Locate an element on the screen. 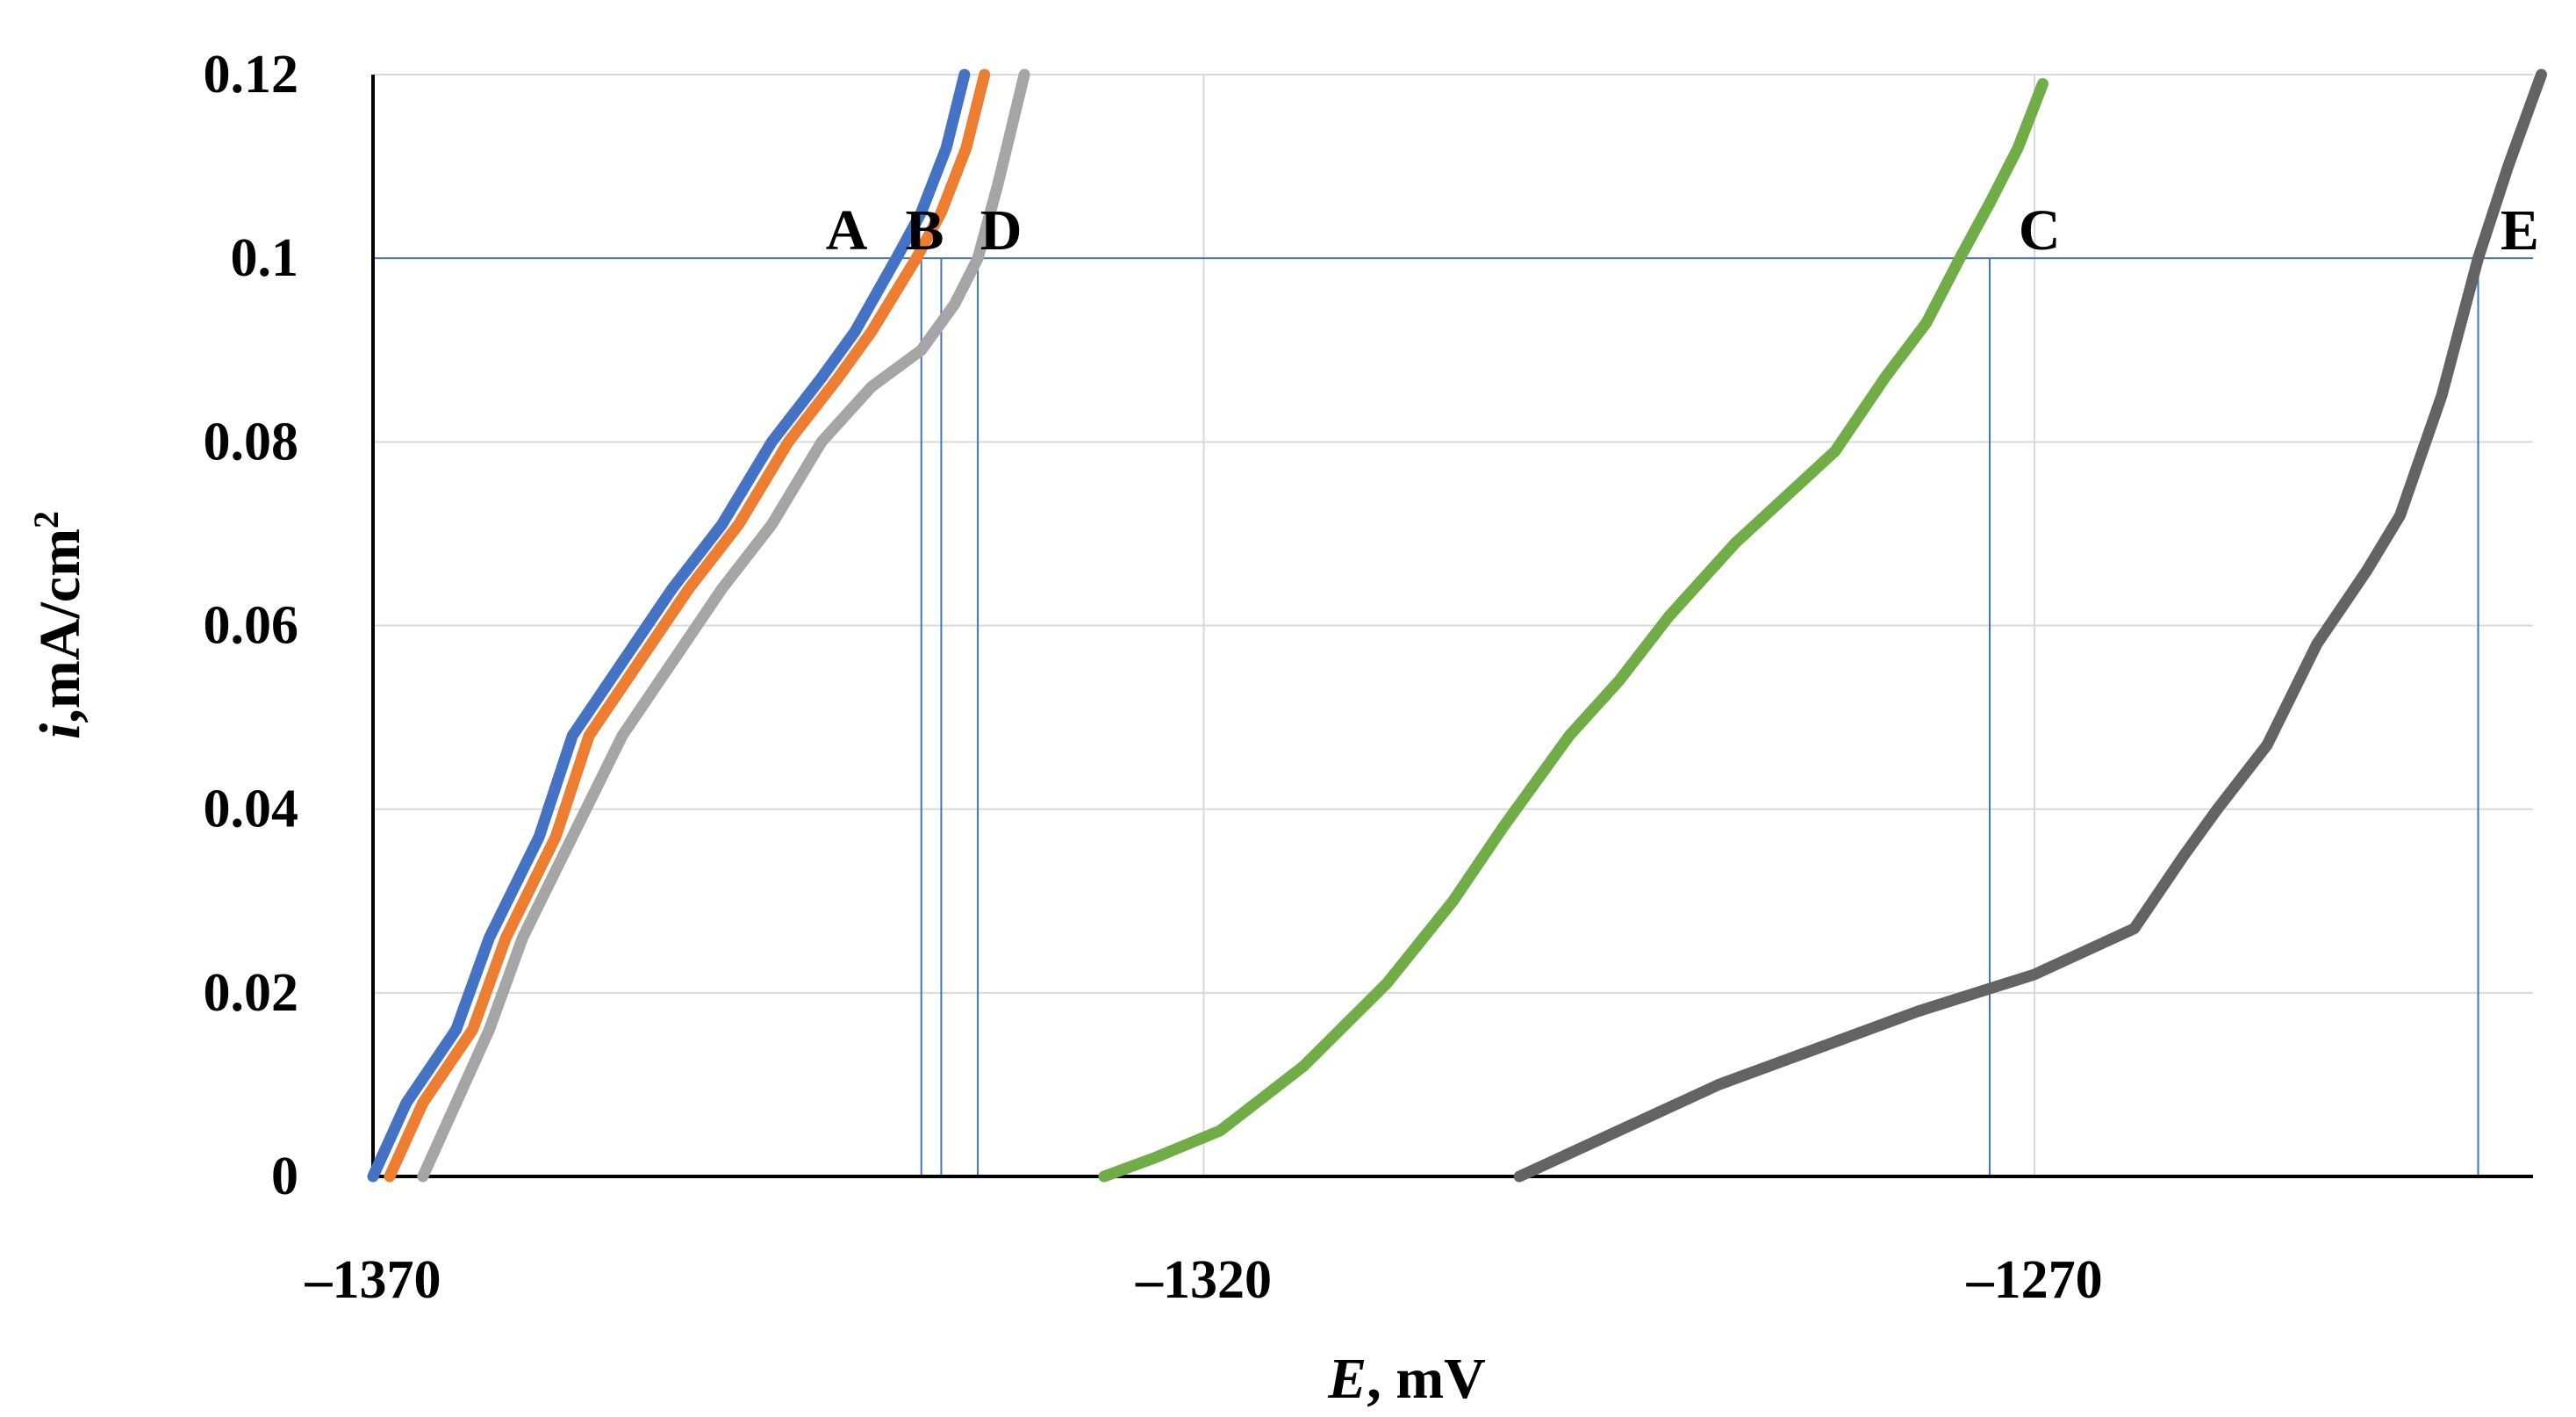  y-tick-label: 0.06 is located at coordinates (252, 626).